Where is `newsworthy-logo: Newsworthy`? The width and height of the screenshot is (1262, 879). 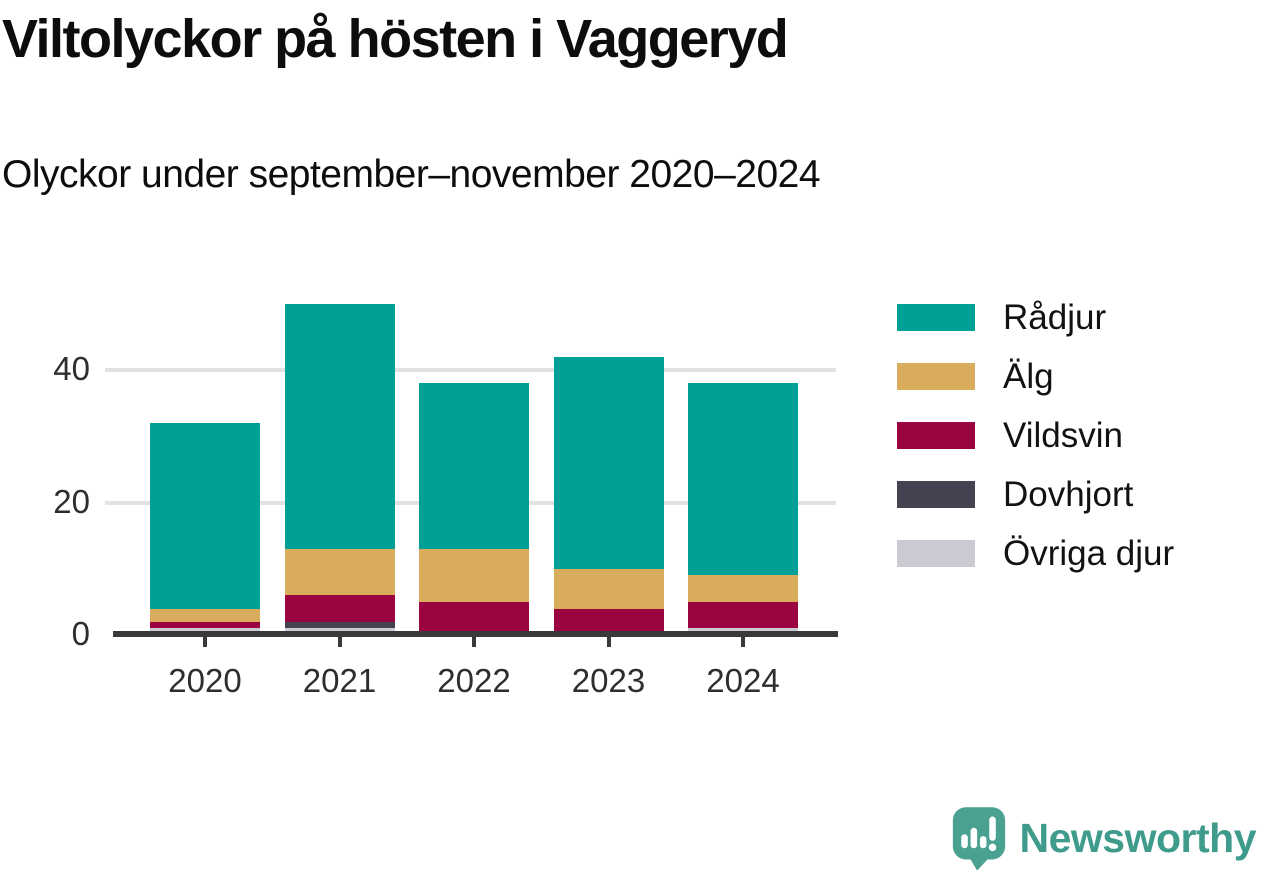 newsworthy-logo: Newsworthy is located at coordinates (1104, 838).